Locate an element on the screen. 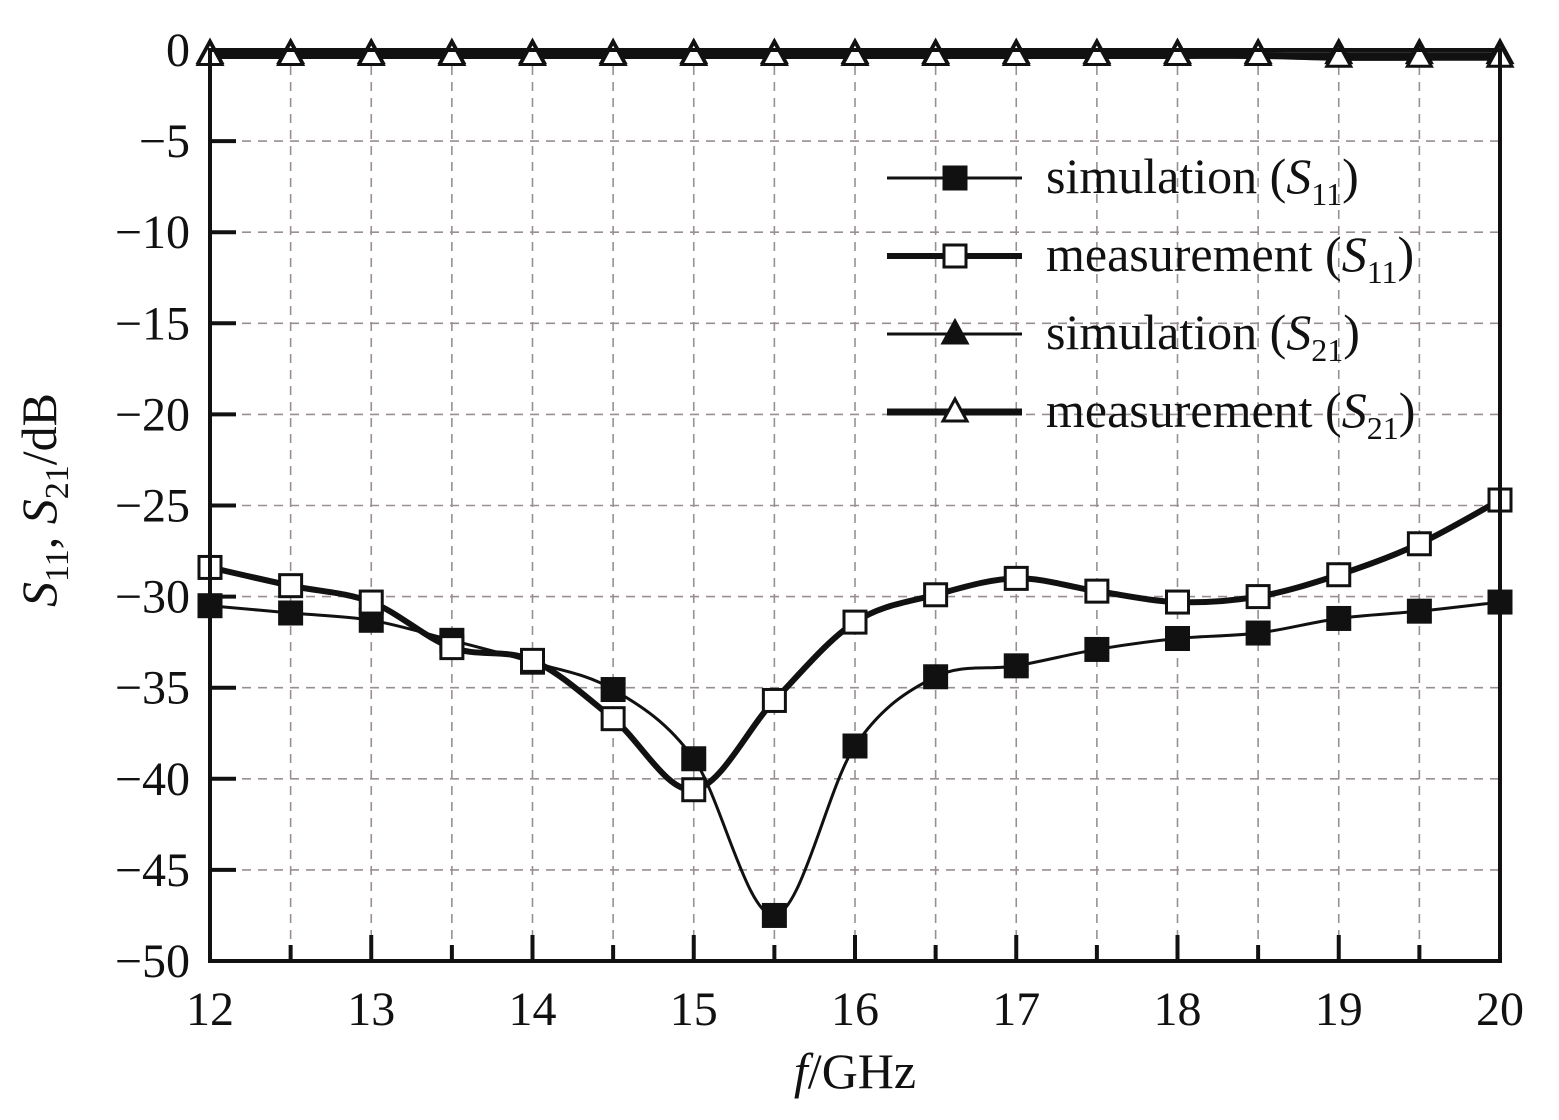 This screenshot has height=1120, width=1559. legend-item: simulation (S11) is located at coordinates (1123, 180).